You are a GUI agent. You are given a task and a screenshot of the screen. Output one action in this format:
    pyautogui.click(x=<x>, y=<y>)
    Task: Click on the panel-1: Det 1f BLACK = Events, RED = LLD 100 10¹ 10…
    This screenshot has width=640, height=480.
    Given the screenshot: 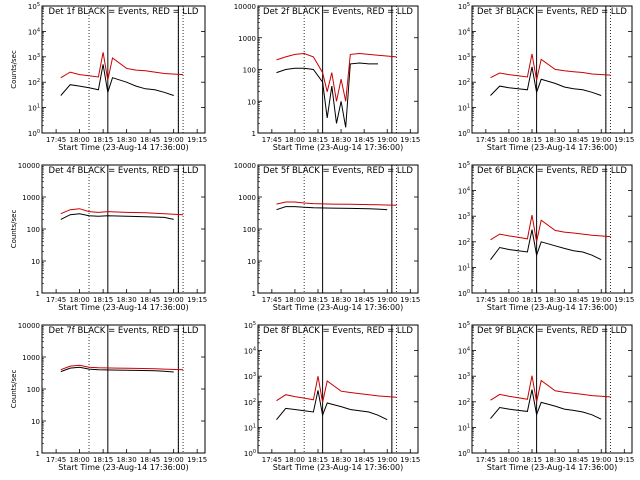 What is the action you would take?
    pyautogui.click(x=108, y=77)
    